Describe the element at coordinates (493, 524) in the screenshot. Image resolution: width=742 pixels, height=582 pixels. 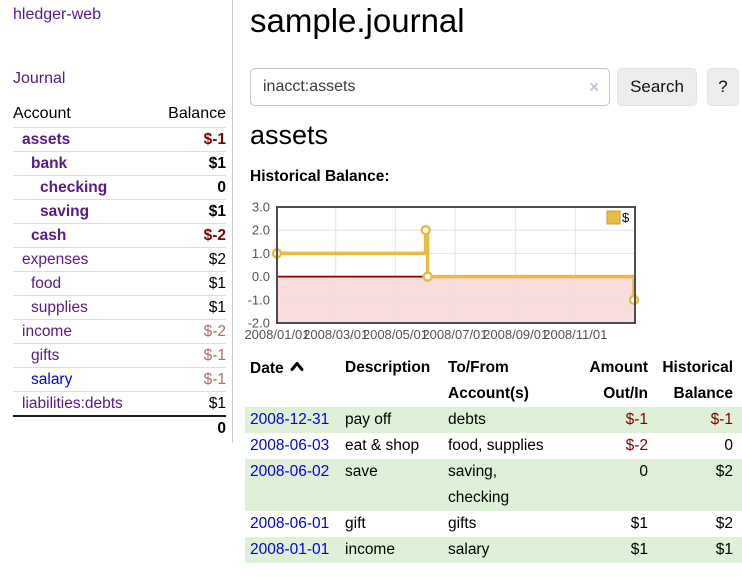
I see `register-row: 2008-06-01 gift gifts $1 $2` at that location.